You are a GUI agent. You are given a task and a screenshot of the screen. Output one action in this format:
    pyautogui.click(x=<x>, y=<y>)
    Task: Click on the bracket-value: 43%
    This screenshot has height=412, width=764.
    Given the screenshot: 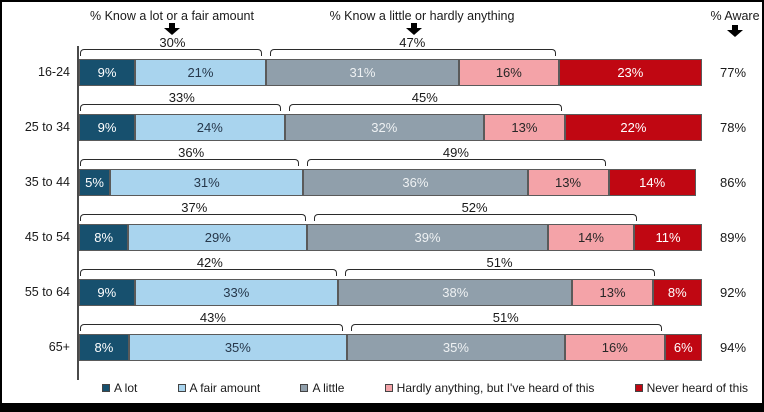 What is the action you would take?
    pyautogui.click(x=212, y=317)
    